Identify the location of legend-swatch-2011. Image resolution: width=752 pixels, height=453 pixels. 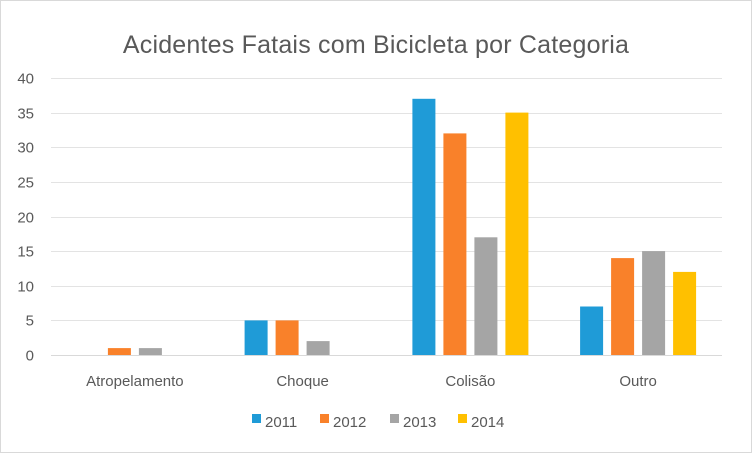
(256, 418).